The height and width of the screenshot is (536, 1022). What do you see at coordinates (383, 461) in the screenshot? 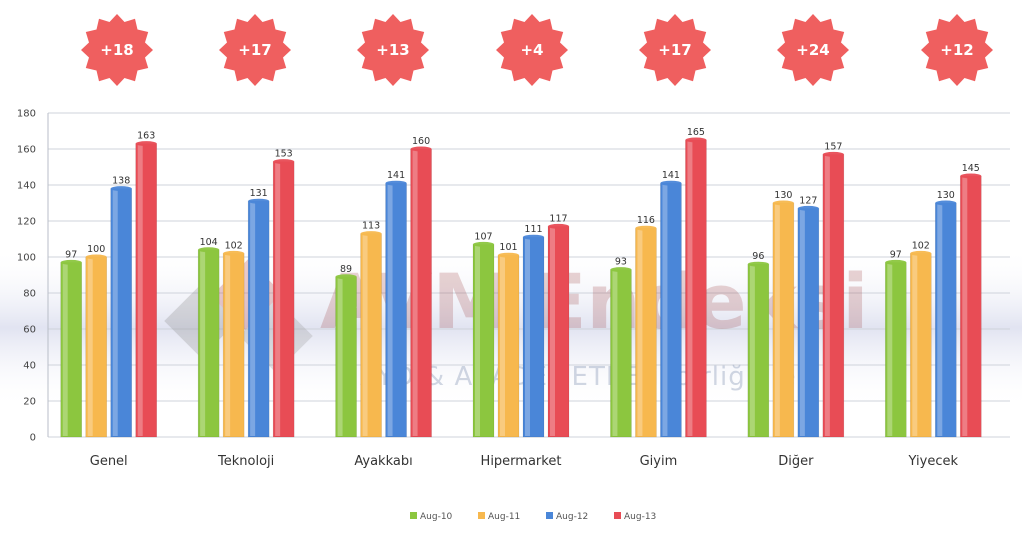
I see `category-label: Ayakkabı` at bounding box center [383, 461].